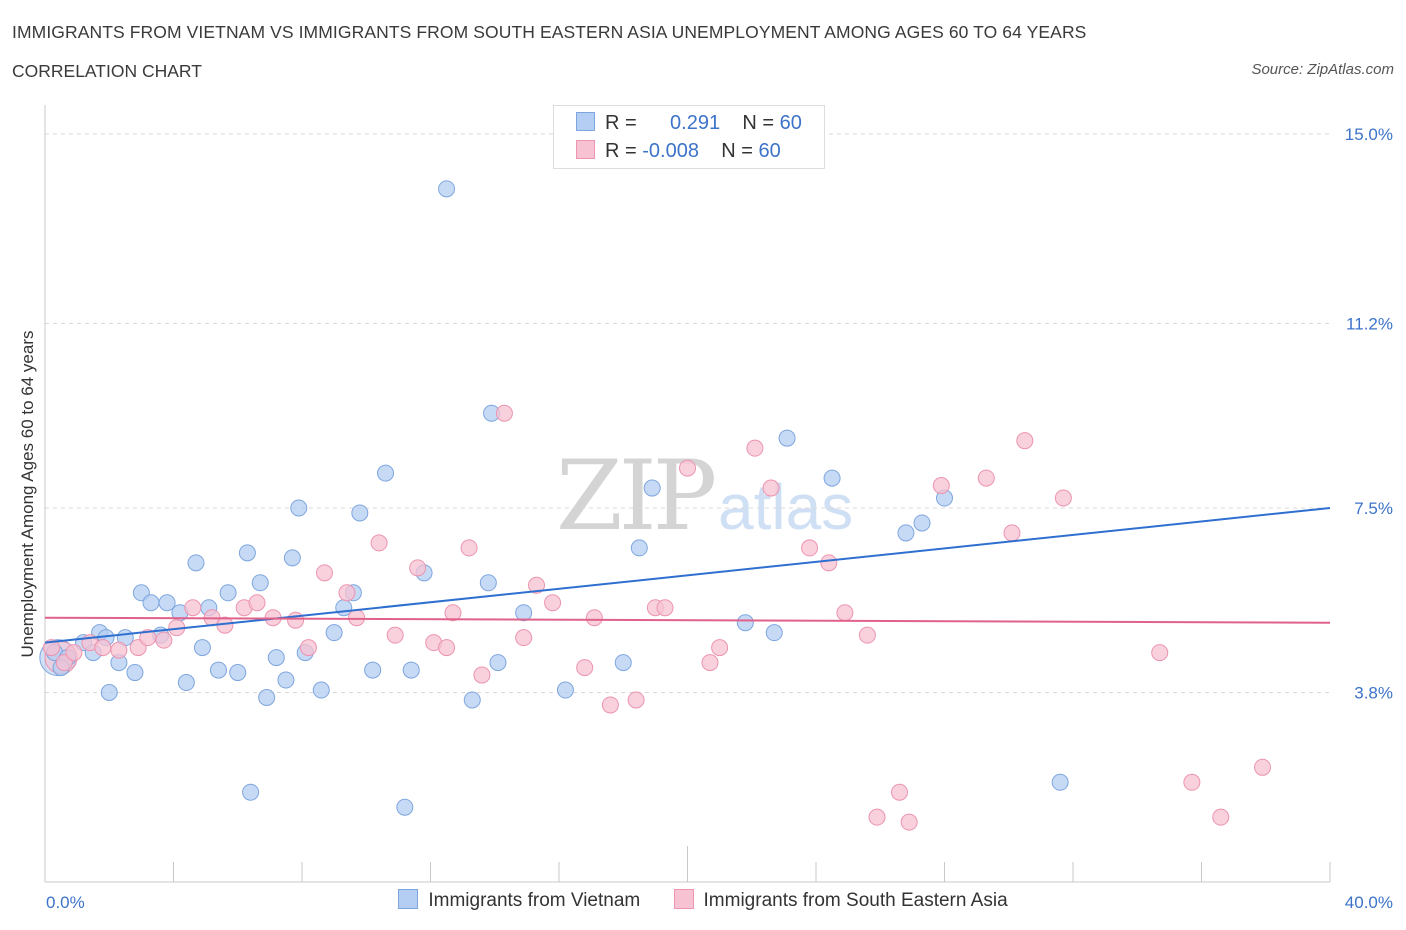 Image resolution: width=1406 pixels, height=930 pixels. I want to click on legend-label: Immigrants from Vietnam, so click(534, 900).